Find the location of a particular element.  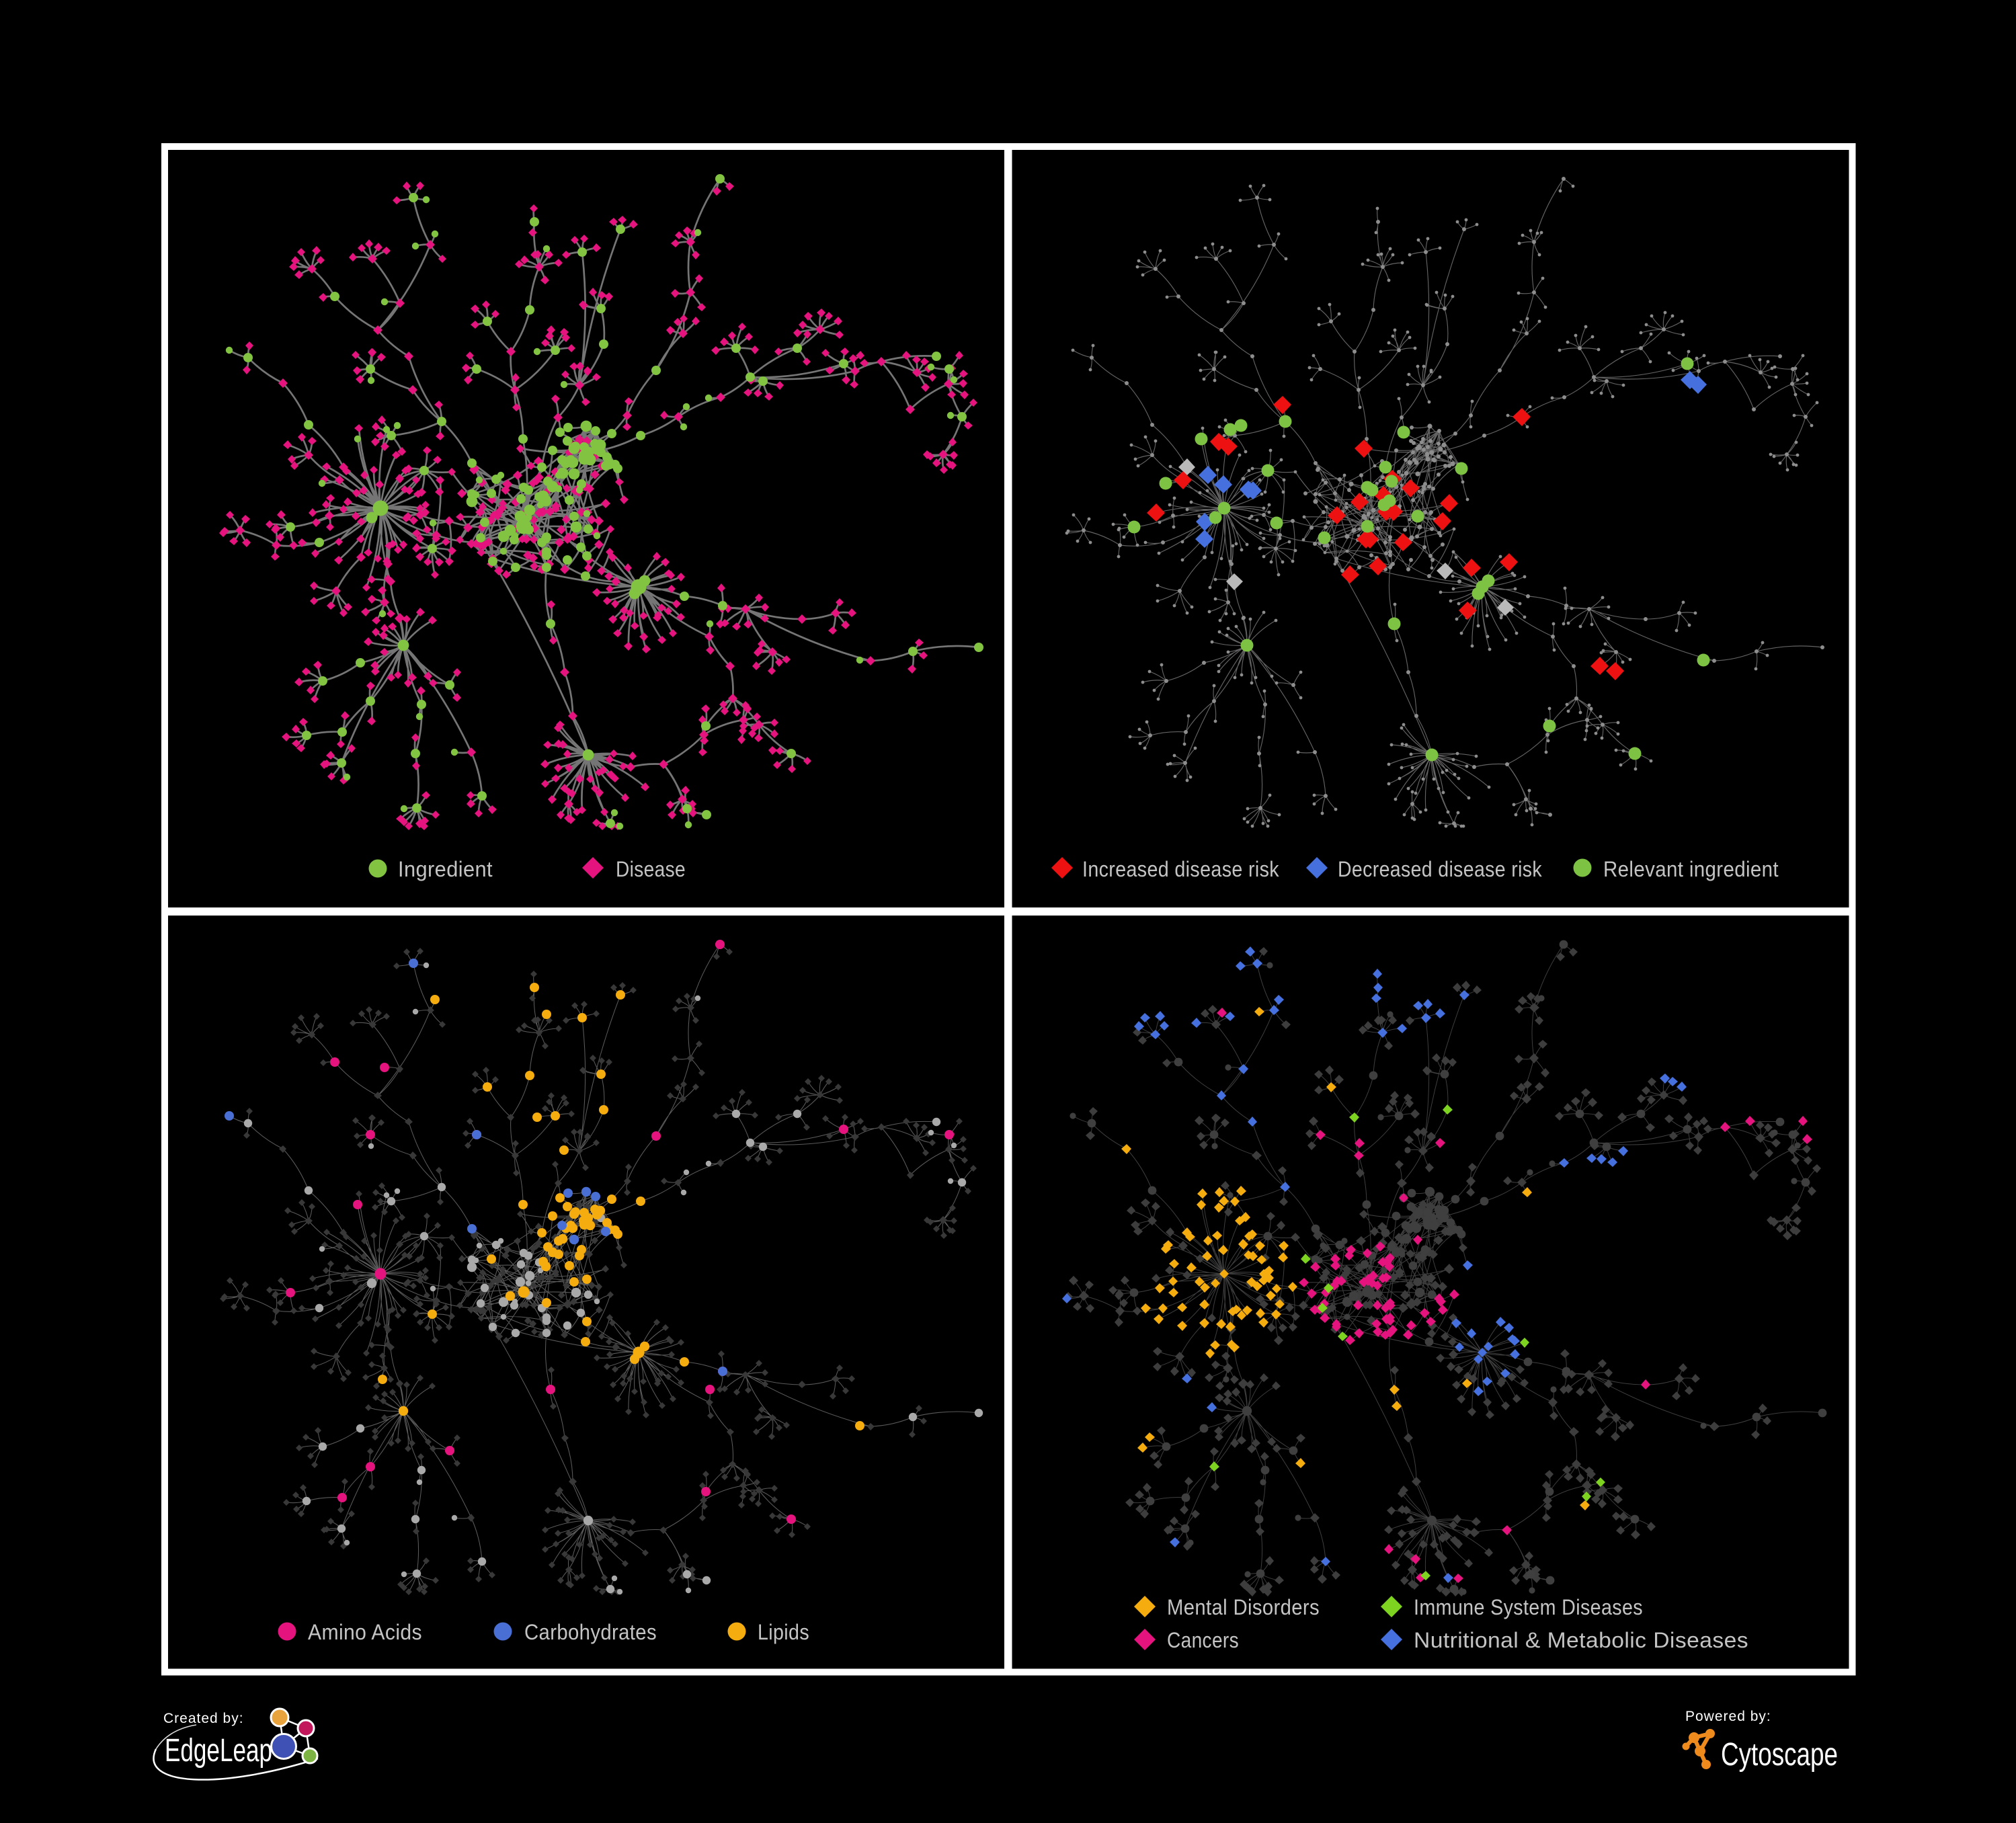

svg-text: EdgeLeap is located at coordinates (218, 1751).